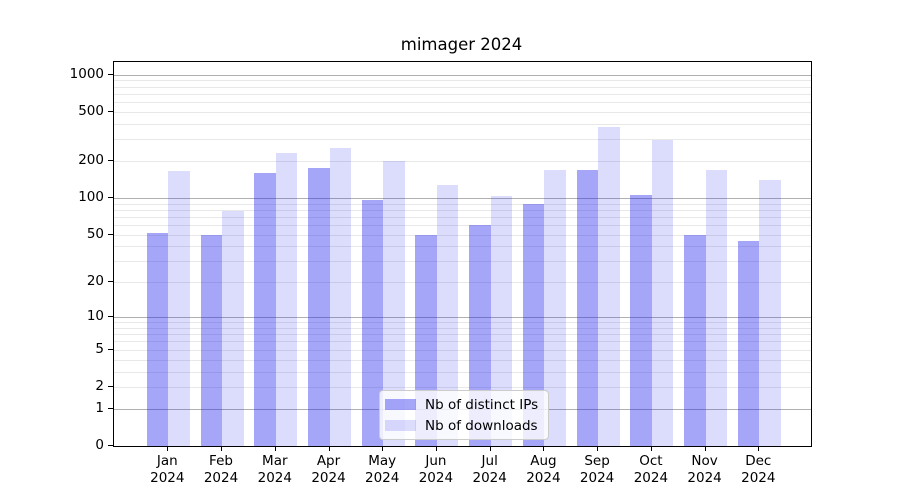  I want to click on y-tick-label: 100, so click(91, 196).